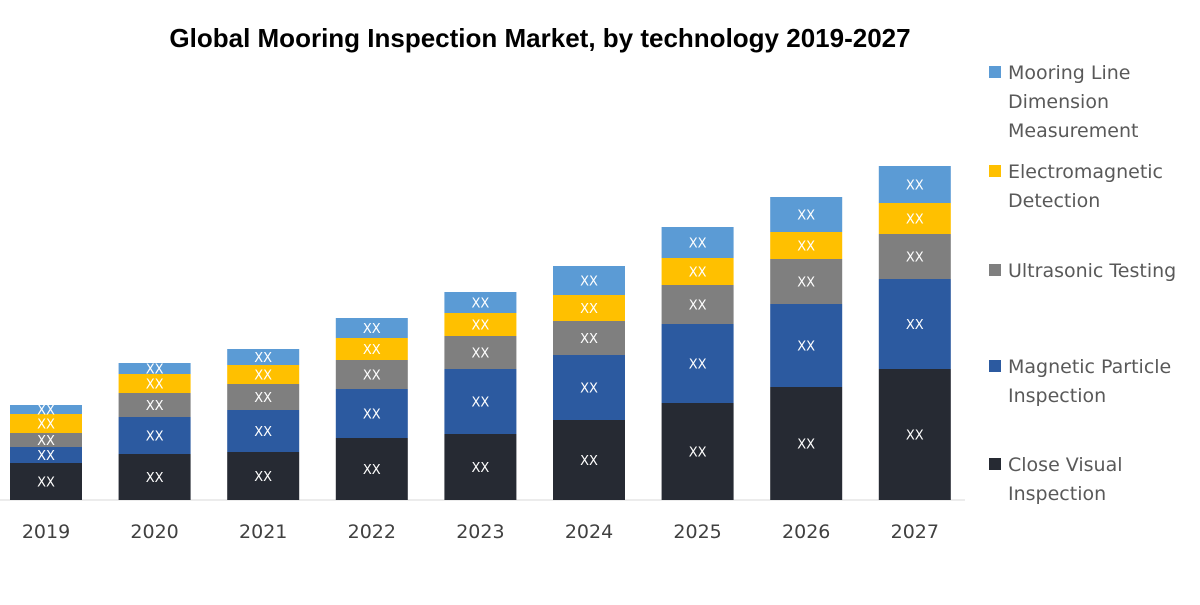 The height and width of the screenshot is (605, 1200). I want to click on legend-label: Detection, so click(1054, 201).